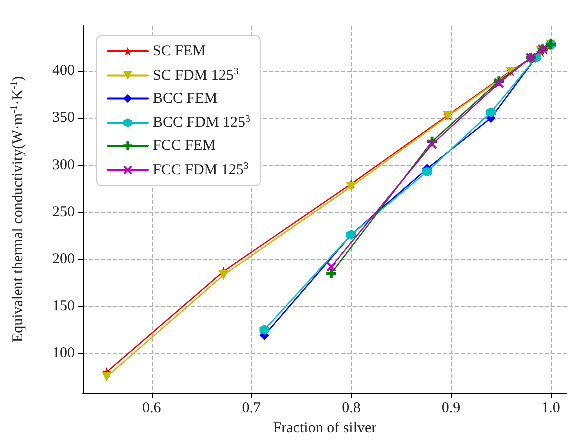 The height and width of the screenshot is (447, 568). I want to click on legend-label: BCC FEM, so click(185, 98).